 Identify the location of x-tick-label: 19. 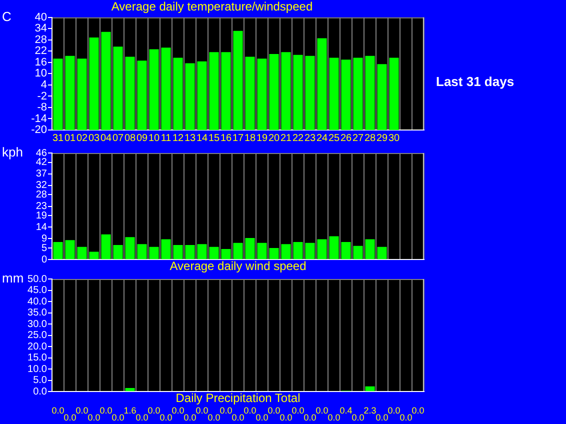
(262, 138).